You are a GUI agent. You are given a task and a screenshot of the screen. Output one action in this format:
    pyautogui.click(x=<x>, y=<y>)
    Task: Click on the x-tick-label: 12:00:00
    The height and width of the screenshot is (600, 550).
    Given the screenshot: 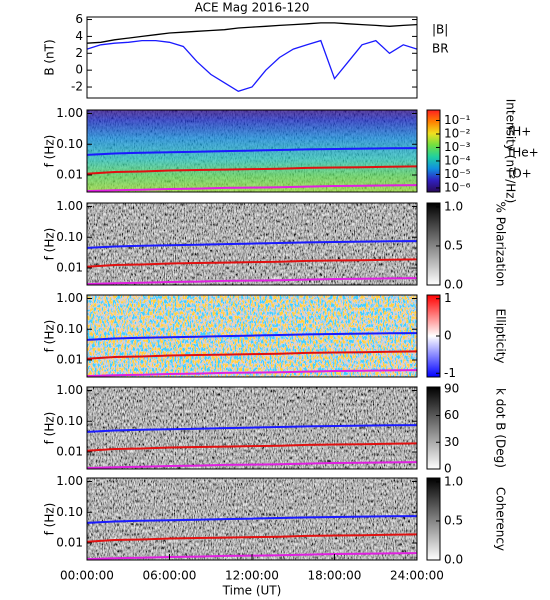 What is the action you would take?
    pyautogui.click(x=252, y=576)
    